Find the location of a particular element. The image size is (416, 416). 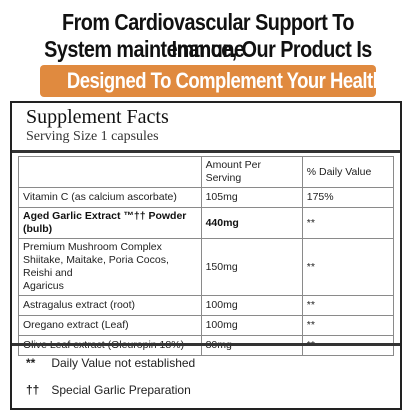

ingredient-amount: 105mg is located at coordinates (251, 197).